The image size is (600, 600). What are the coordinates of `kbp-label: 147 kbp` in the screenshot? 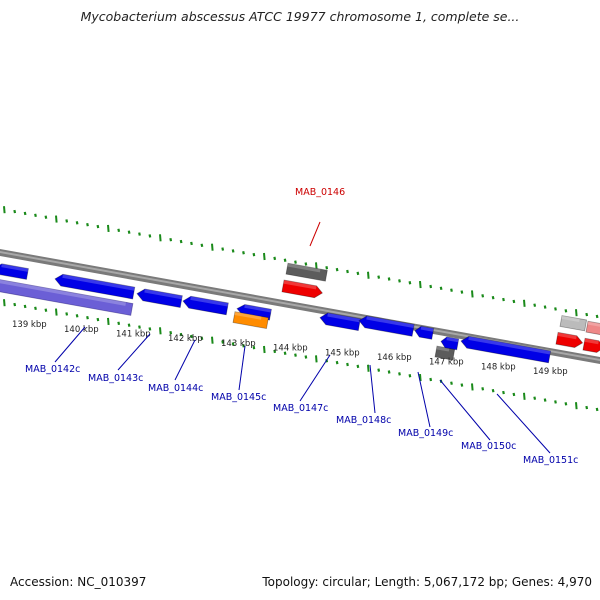 It's located at (446, 363).